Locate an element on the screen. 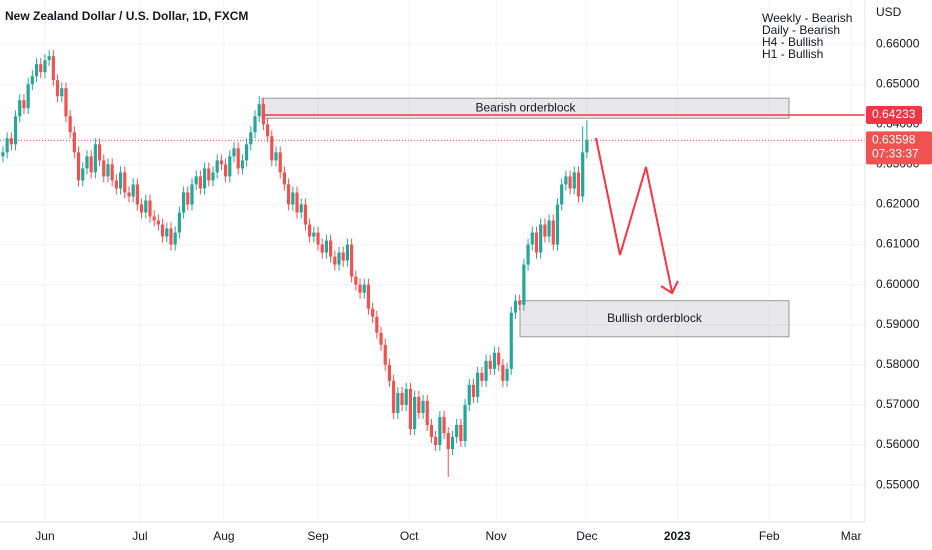  y-tick-label: 0.56000 is located at coordinates (898, 444).